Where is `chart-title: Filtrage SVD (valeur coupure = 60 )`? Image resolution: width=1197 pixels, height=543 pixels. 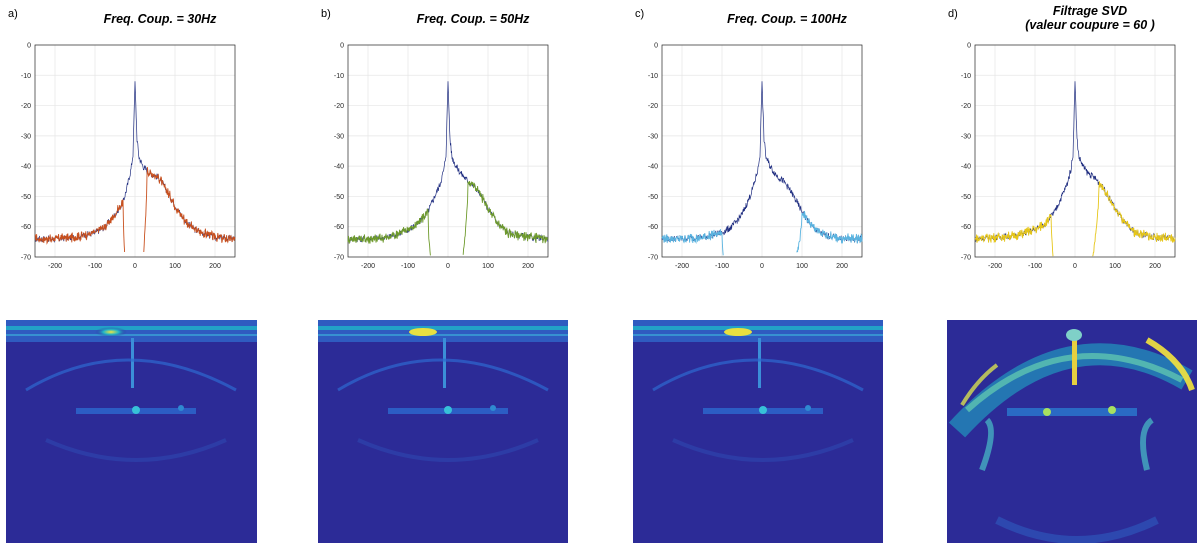
chart-title: Filtrage SVD (valeur coupure = 60 ) is located at coordinates (1090, 18).